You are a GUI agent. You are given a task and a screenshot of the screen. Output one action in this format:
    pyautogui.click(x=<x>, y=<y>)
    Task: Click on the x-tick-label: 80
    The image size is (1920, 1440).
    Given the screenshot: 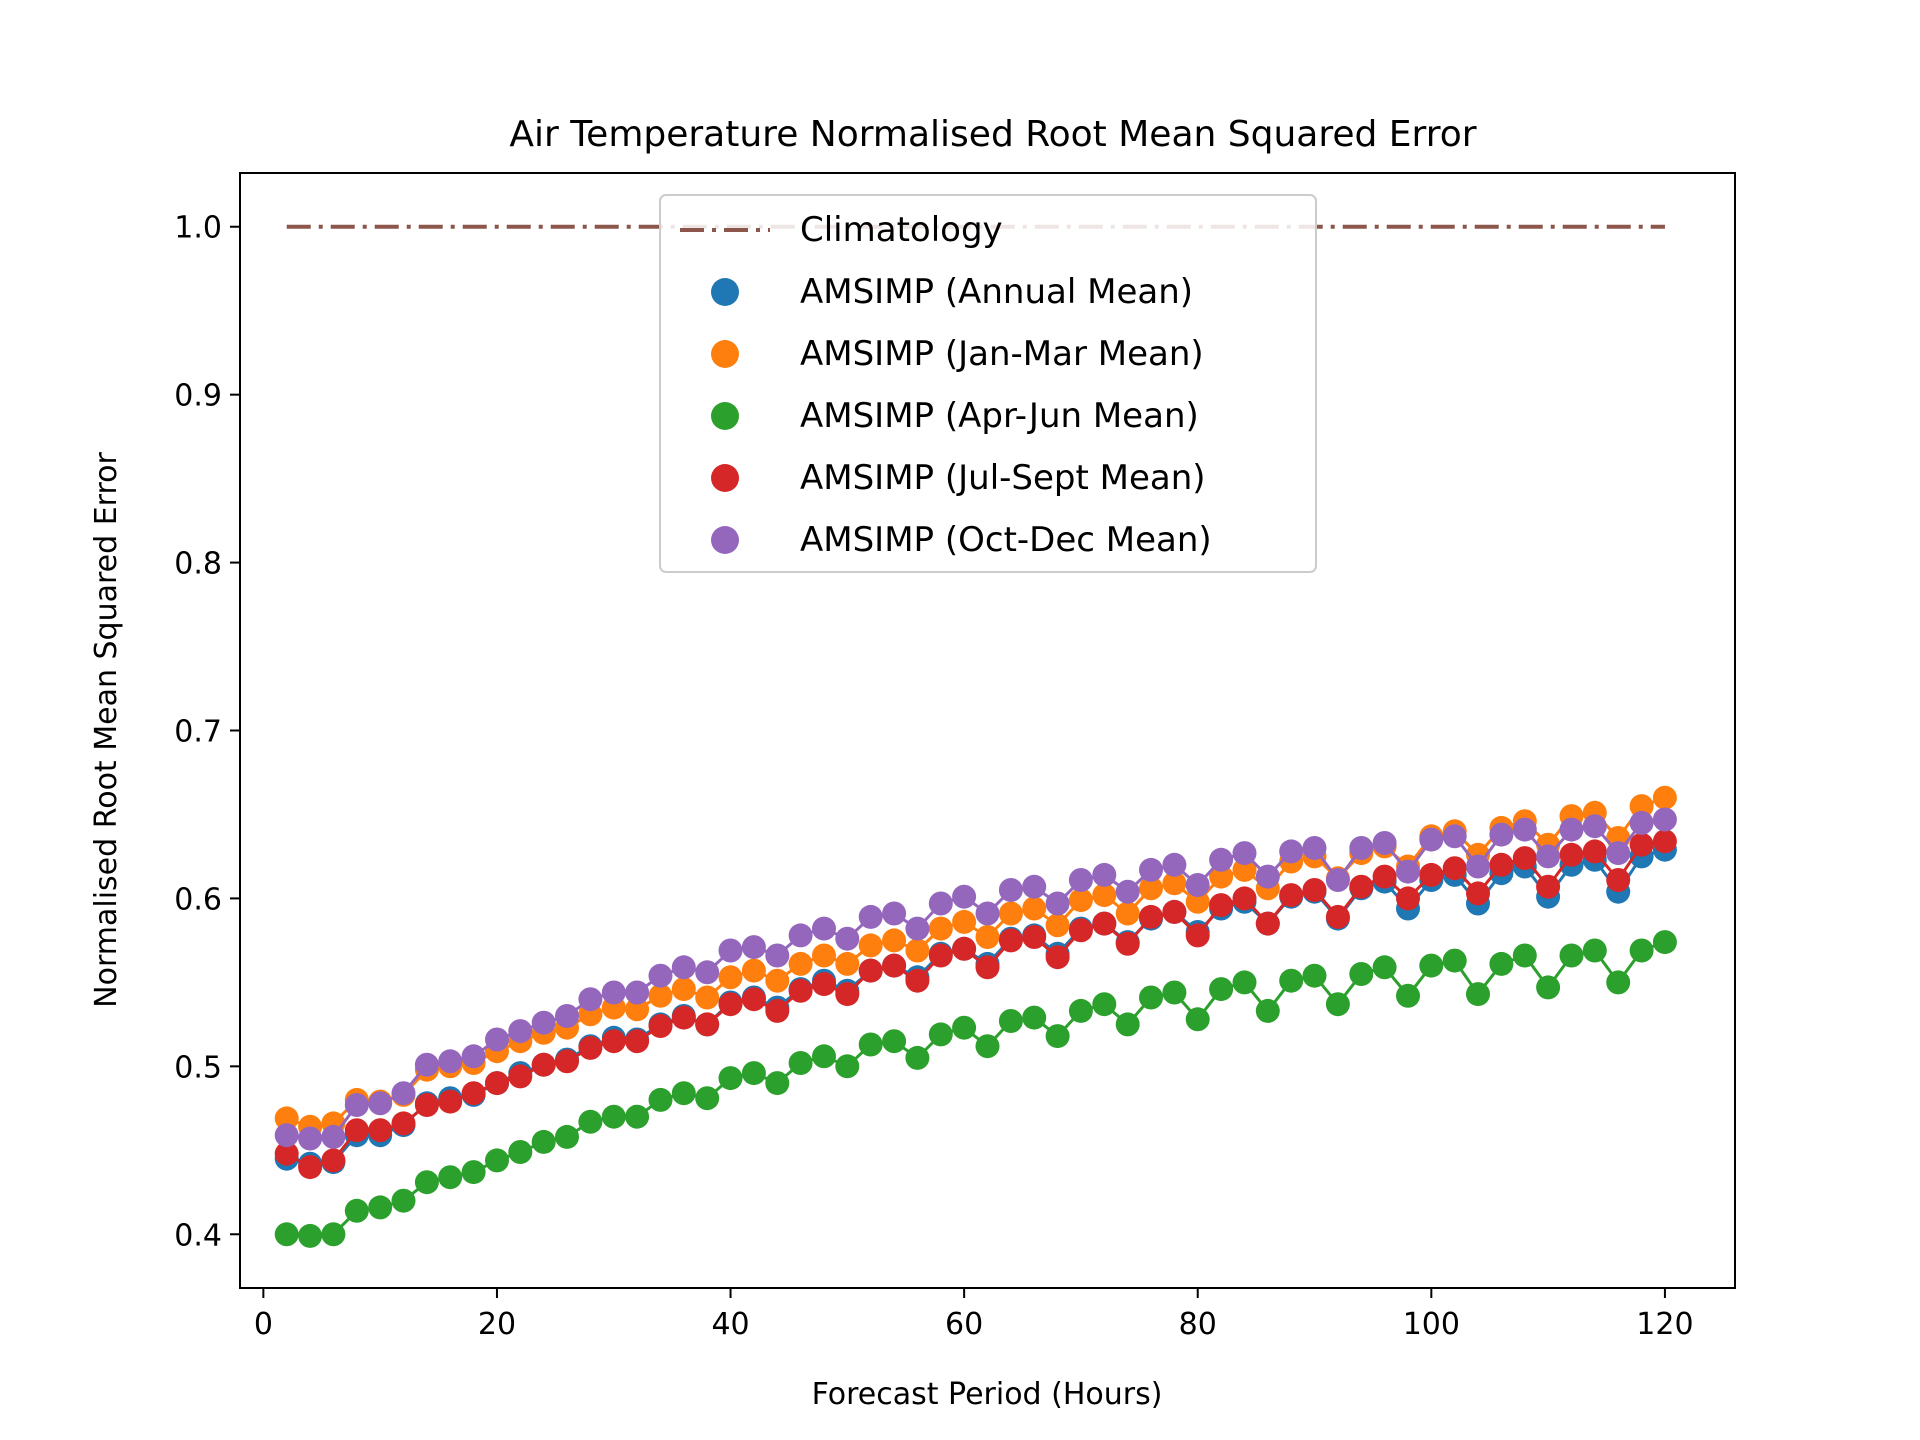 What is the action you would take?
    pyautogui.click(x=1198, y=1324)
    